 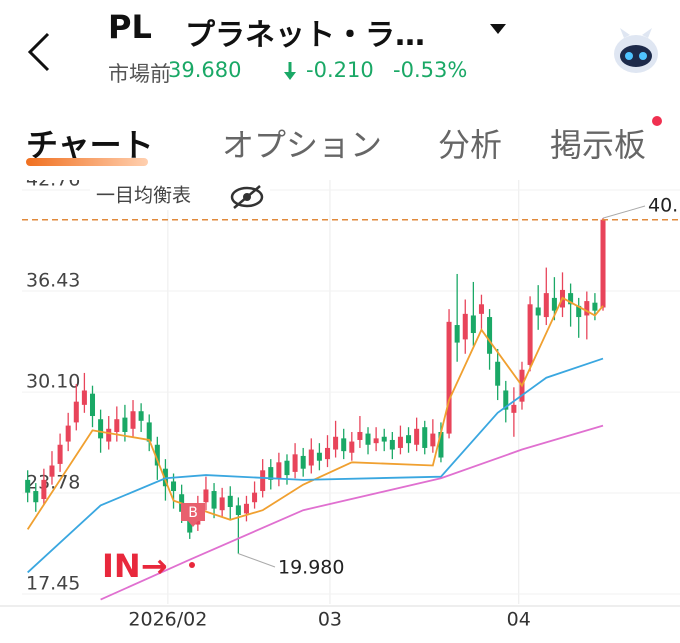 What do you see at coordinates (430, 70) in the screenshot?
I see `change-percent: -0.53%` at bounding box center [430, 70].